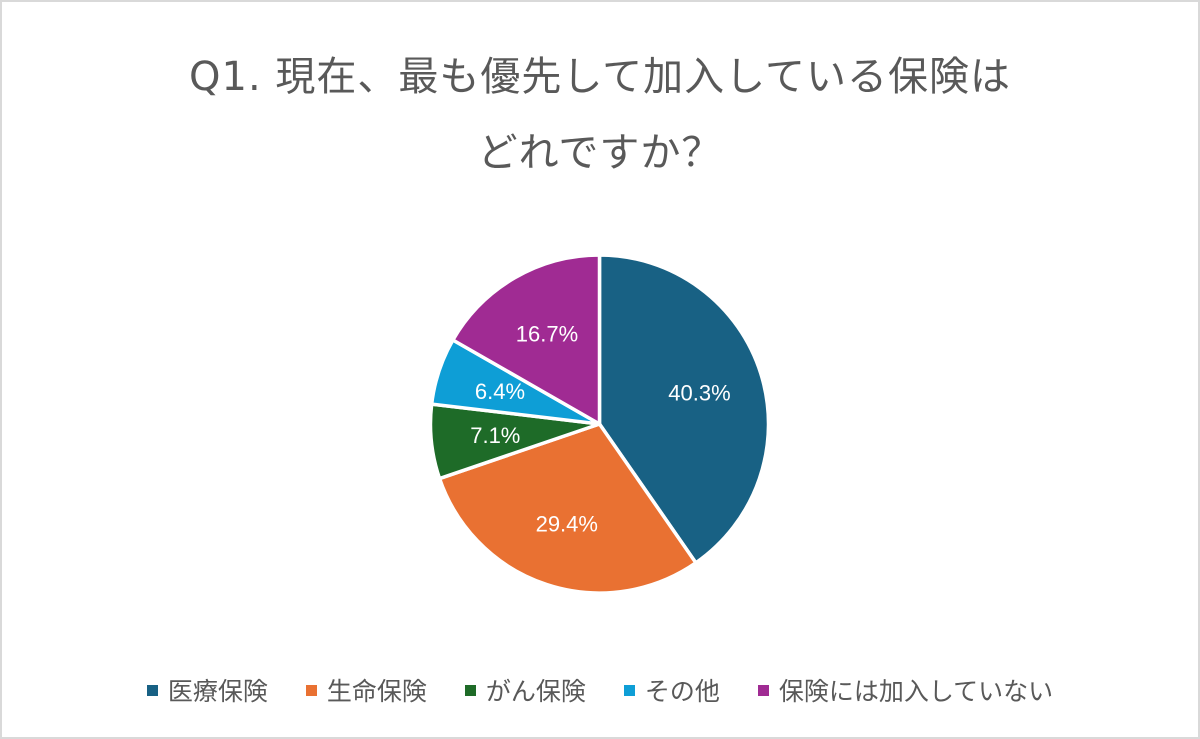 This screenshot has width=1200, height=739. What do you see at coordinates (495, 435) in the screenshot?
I see `slice-data-label: 7.1%` at bounding box center [495, 435].